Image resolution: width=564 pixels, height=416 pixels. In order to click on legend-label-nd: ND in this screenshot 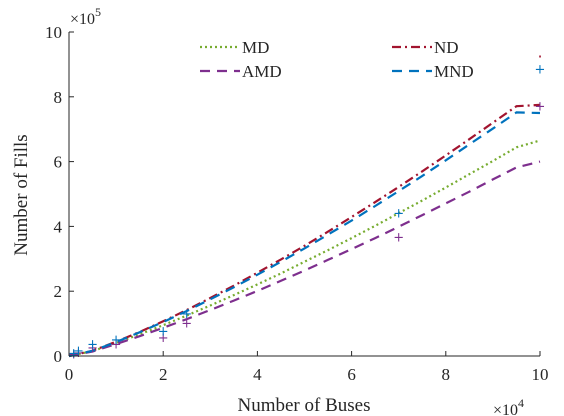, I will do `click(446, 47)`.